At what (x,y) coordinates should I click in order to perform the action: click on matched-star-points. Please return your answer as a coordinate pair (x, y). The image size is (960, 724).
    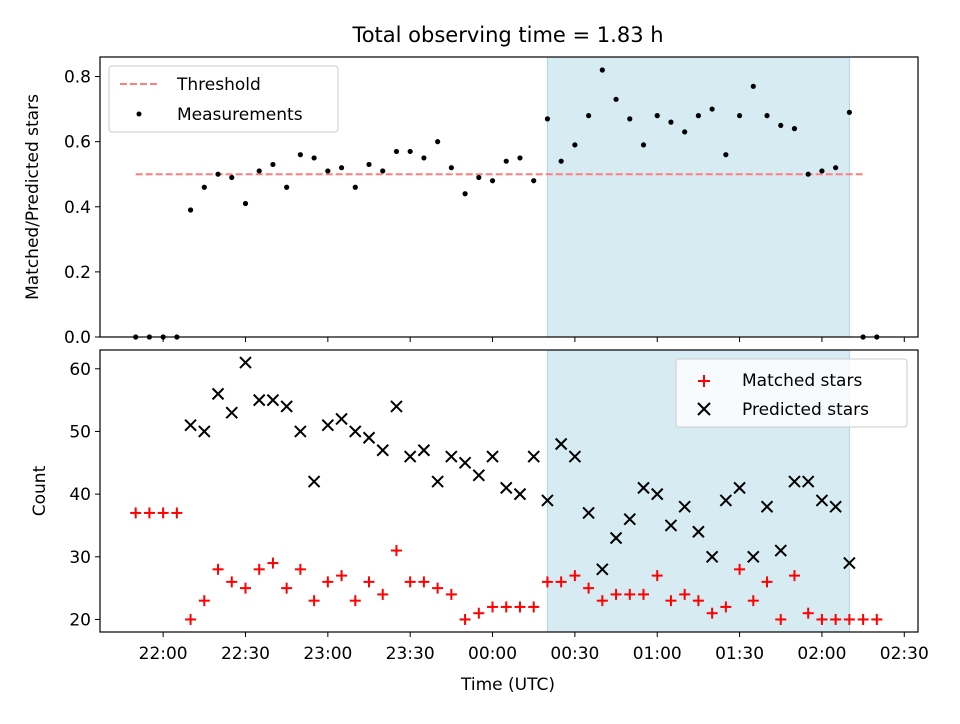
    Looking at the image, I should click on (506, 566).